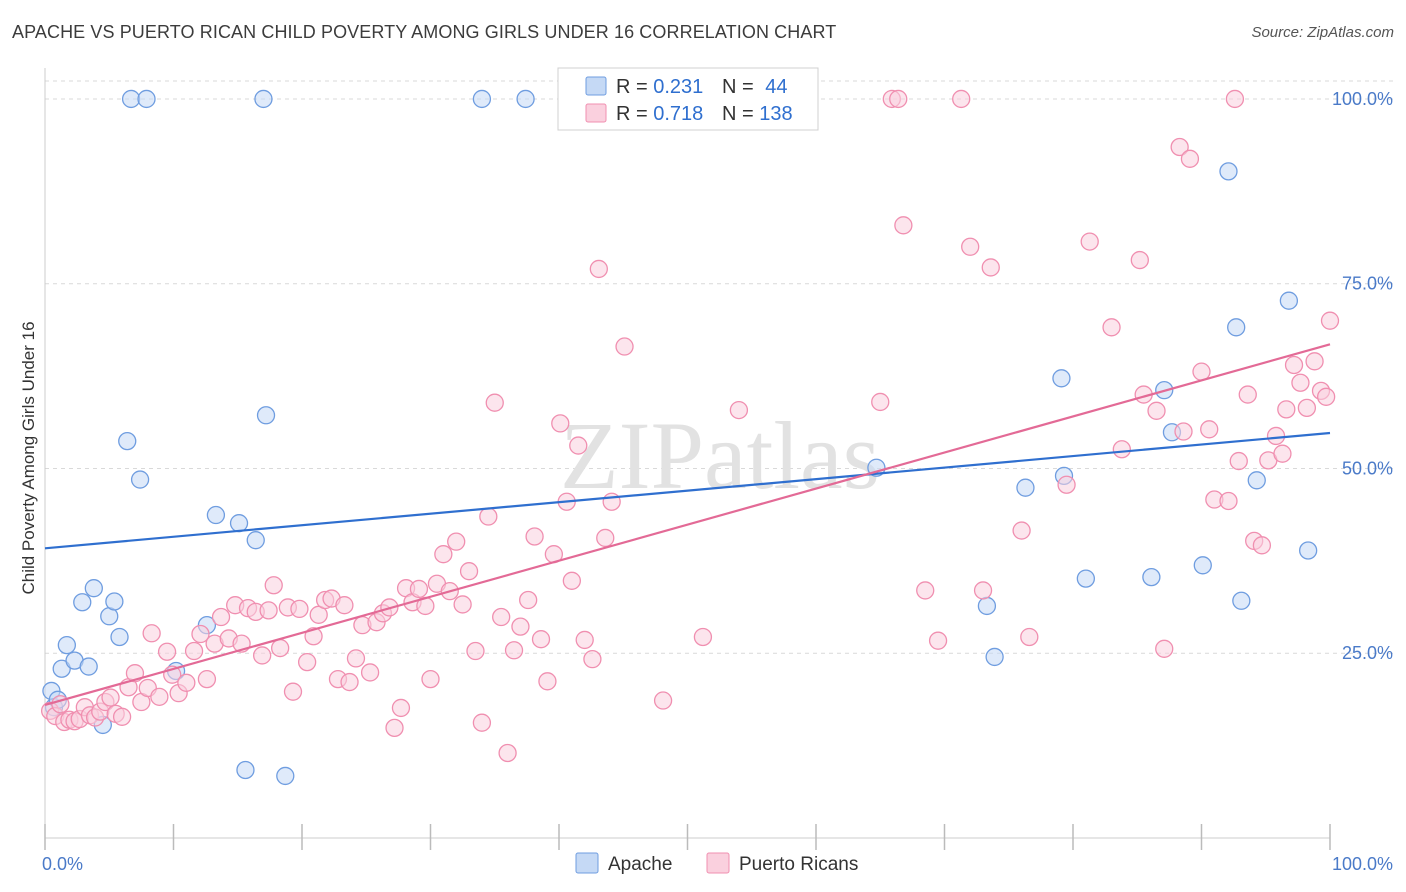  What do you see at coordinates (659, 114) in the screenshot?
I see `svg-text: R = 0.718` at bounding box center [659, 114].